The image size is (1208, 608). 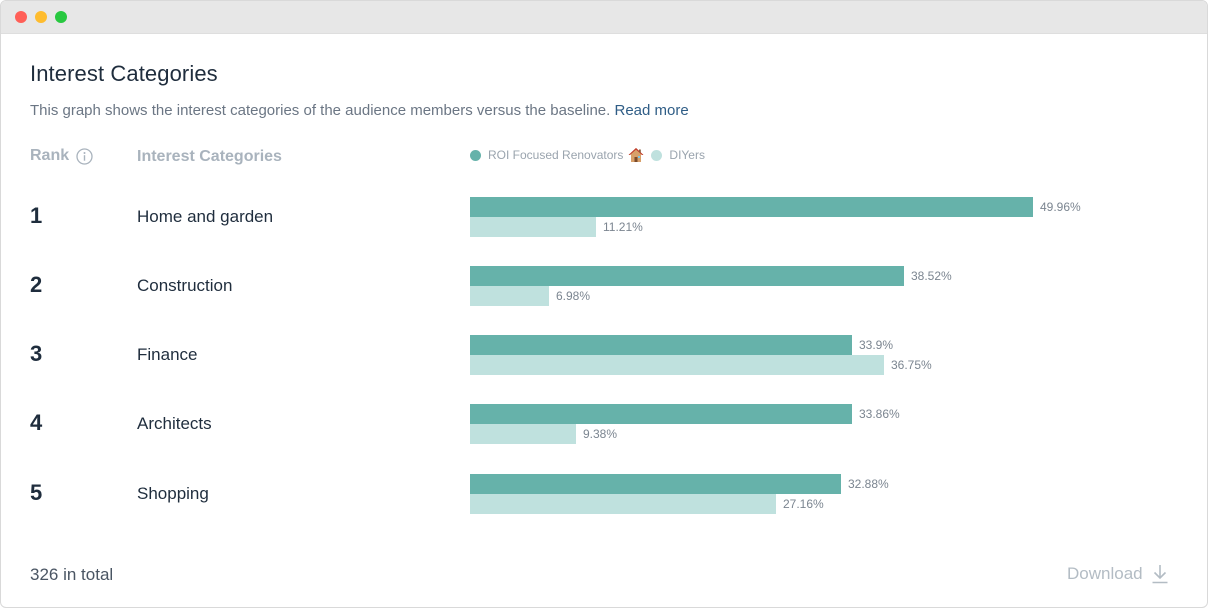 I want to click on rank-column-header: Rank, so click(x=61, y=156).